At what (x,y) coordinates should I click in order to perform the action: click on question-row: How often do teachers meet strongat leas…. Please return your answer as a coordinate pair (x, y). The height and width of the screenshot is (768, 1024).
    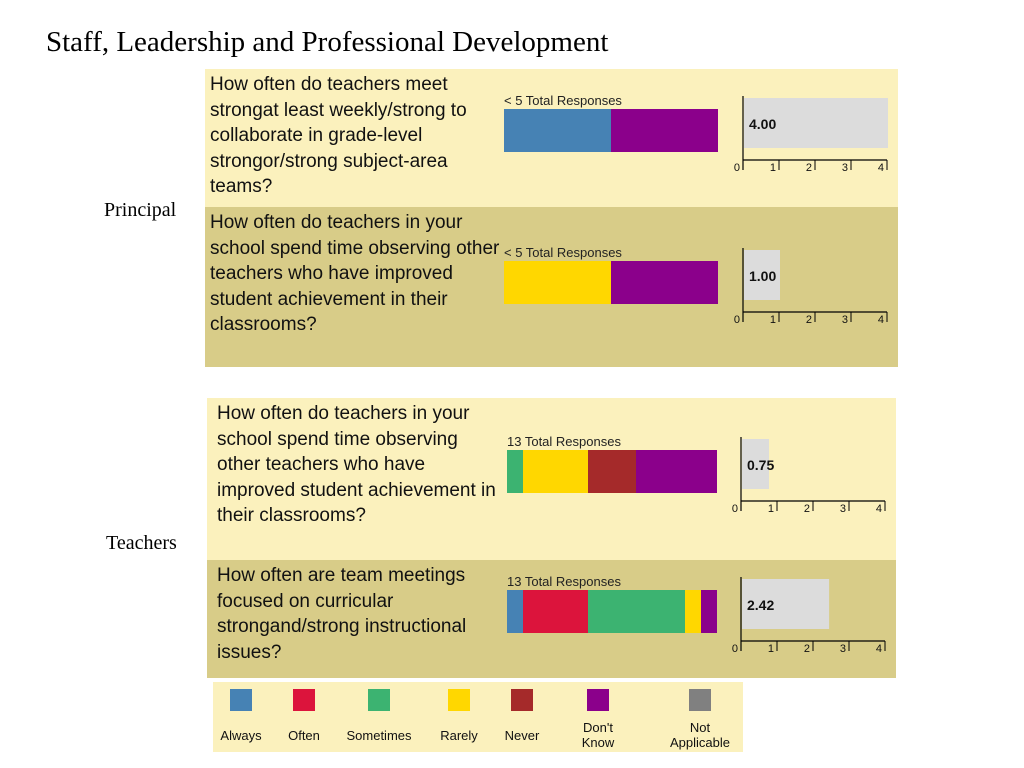
    Looking at the image, I should click on (551, 138).